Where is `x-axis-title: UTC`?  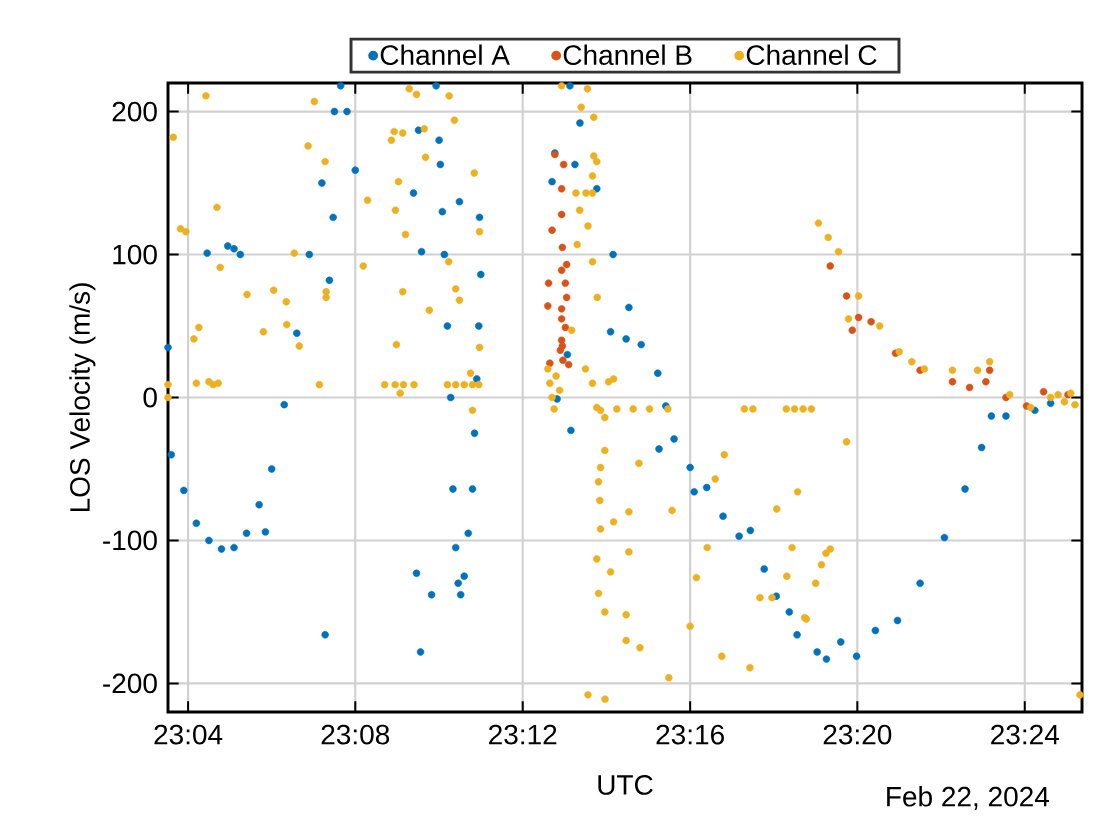 x-axis-title: UTC is located at coordinates (625, 785).